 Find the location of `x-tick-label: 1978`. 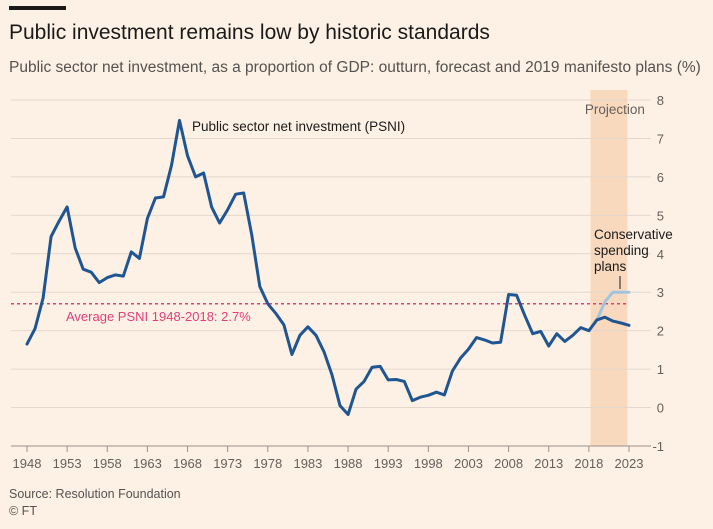

x-tick-label: 1978 is located at coordinates (267, 463).